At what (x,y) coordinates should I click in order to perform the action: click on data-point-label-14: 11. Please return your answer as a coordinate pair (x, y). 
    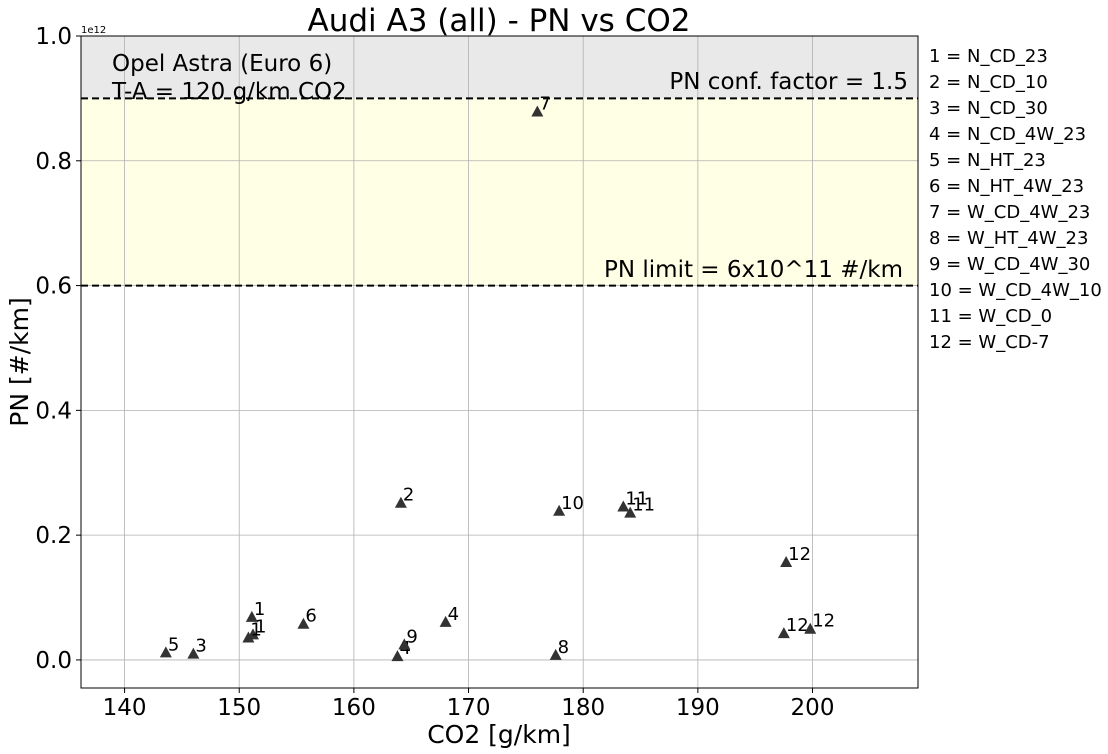
    Looking at the image, I should click on (643, 505).